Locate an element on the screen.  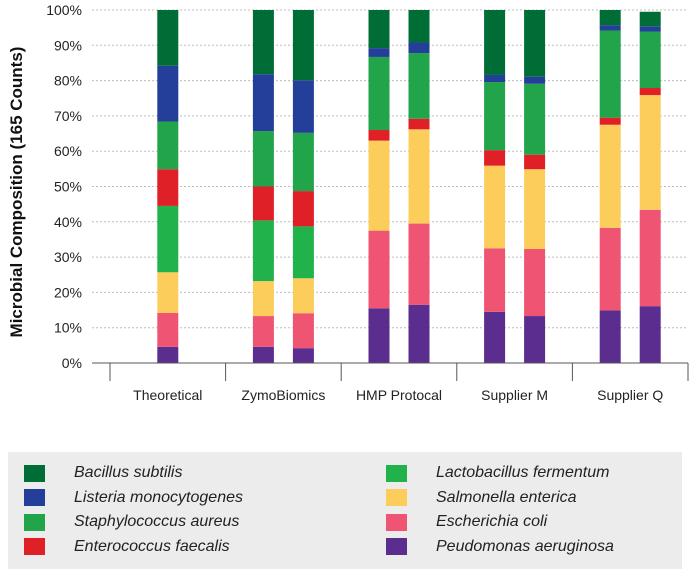
legend-label: Bacillus subtilis is located at coordinates (128, 472).